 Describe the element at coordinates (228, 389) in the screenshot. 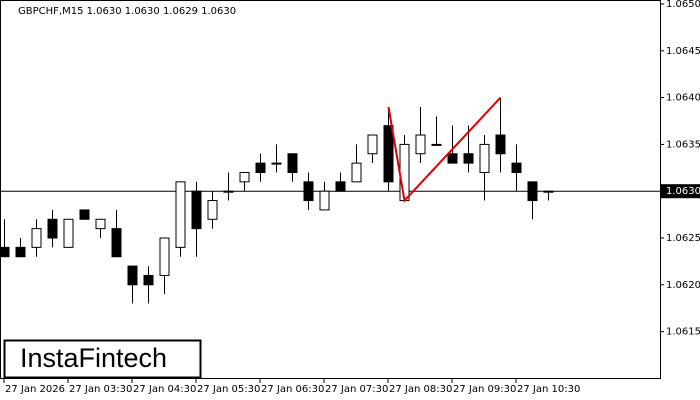

I see `x-tick-label: 27 Jan 05:30` at that location.